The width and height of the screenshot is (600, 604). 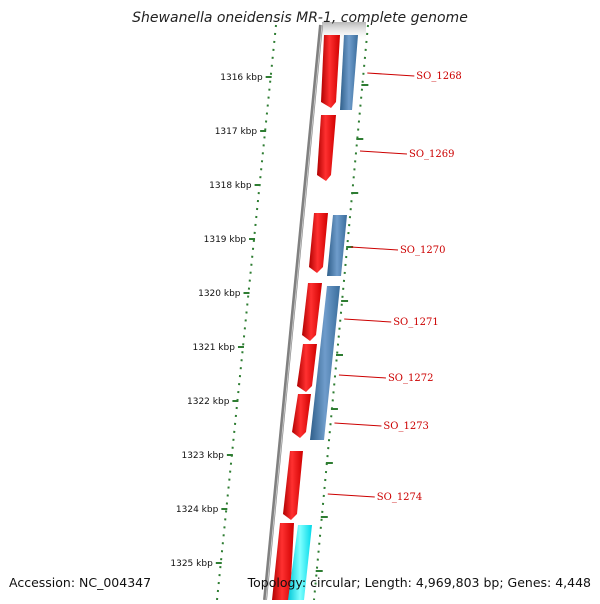 I want to click on accession-label: Accession: NC_004347, so click(x=80, y=582).